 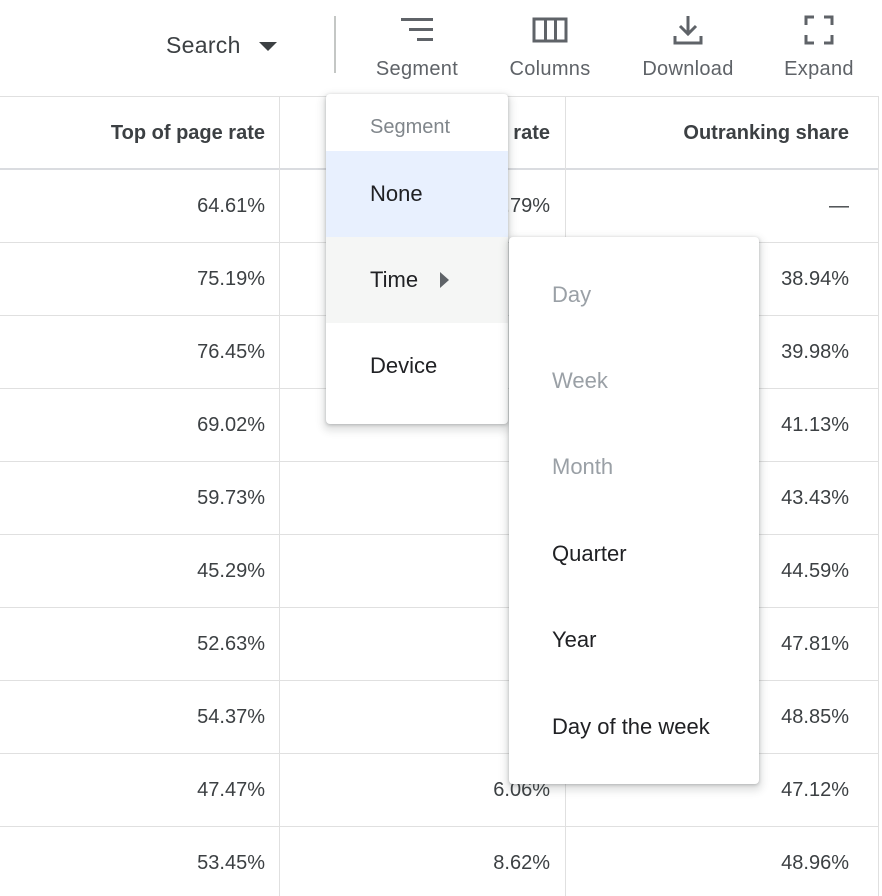 I want to click on table-cell: 45.29%, so click(x=231, y=570).